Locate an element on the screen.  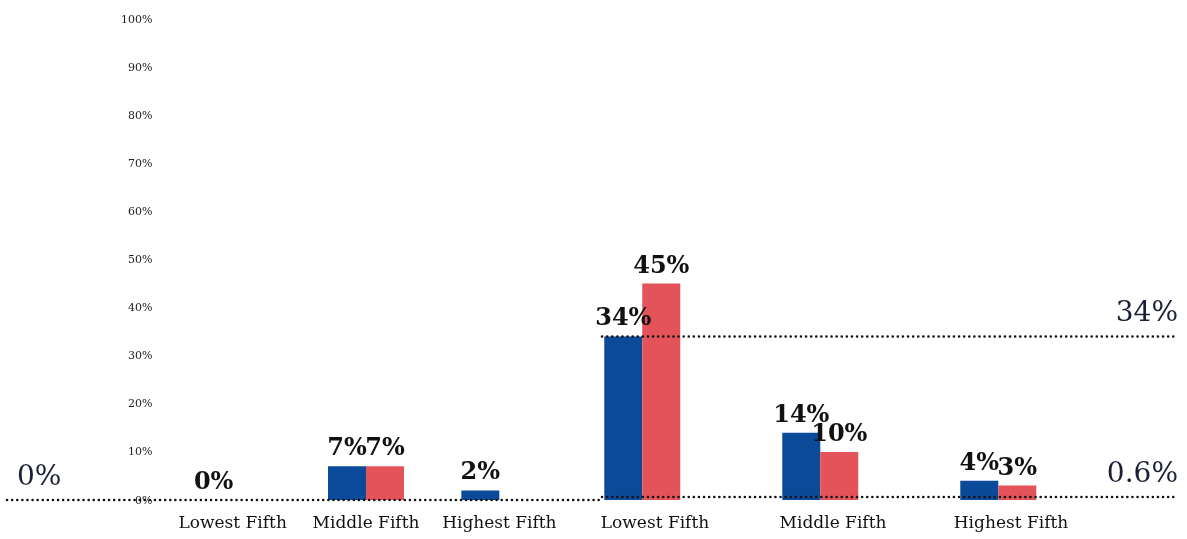
ref-line-label: 34% is located at coordinates (1146, 312).